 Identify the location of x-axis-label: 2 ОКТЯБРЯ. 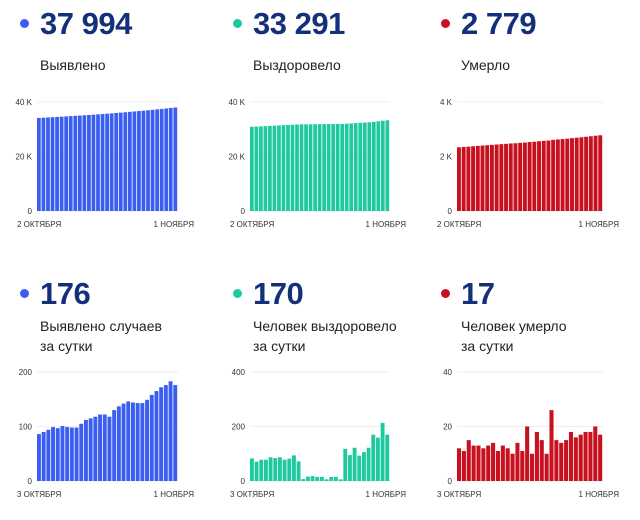
(459, 224).